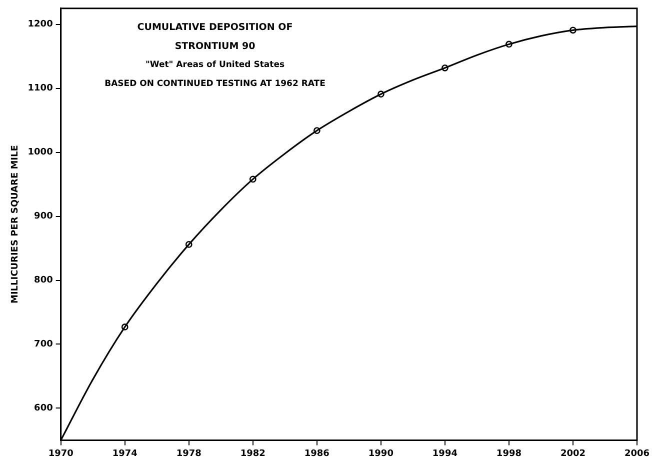  What do you see at coordinates (445, 453) in the screenshot?
I see `x-tick-label: 1994` at bounding box center [445, 453].